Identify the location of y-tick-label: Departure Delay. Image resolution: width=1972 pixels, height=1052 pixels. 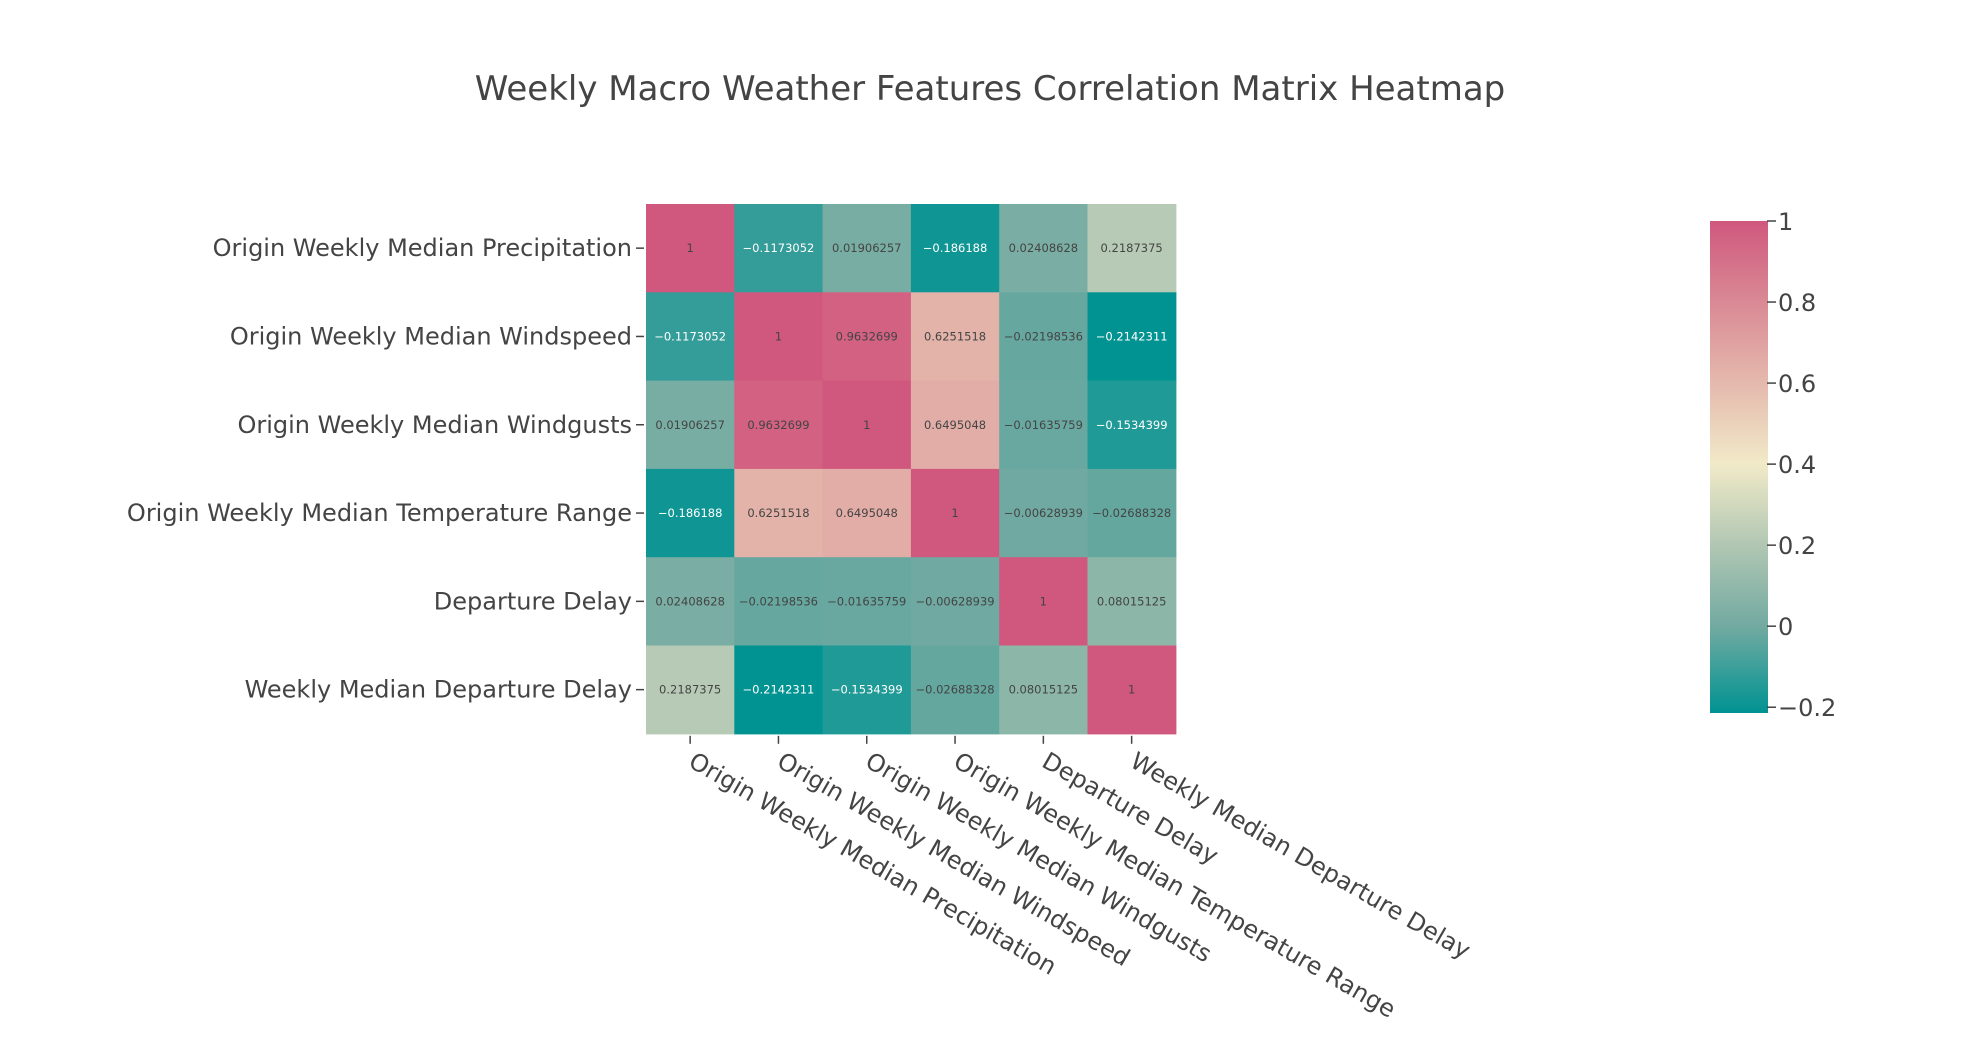
(533, 601).